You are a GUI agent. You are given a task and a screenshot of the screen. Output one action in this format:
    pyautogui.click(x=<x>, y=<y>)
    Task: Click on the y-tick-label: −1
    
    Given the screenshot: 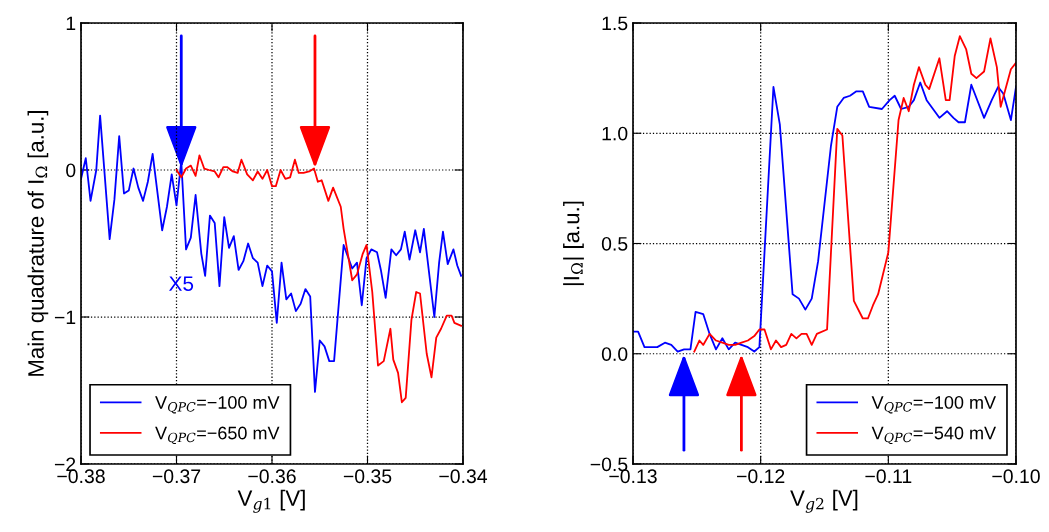 What is the action you would take?
    pyautogui.click(x=65, y=317)
    